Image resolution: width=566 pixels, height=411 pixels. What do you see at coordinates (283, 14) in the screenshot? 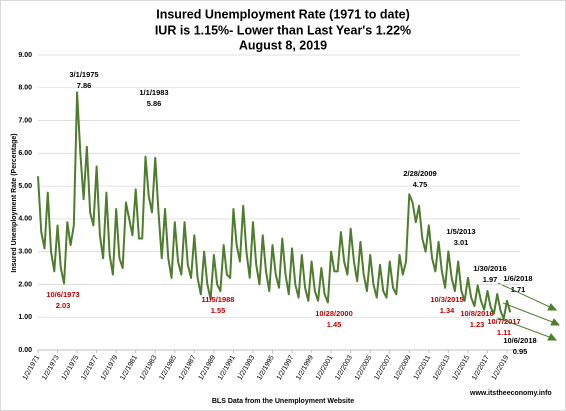
I see `chart-title: Insured Unemployment Rate (1971 to date)` at bounding box center [283, 14].